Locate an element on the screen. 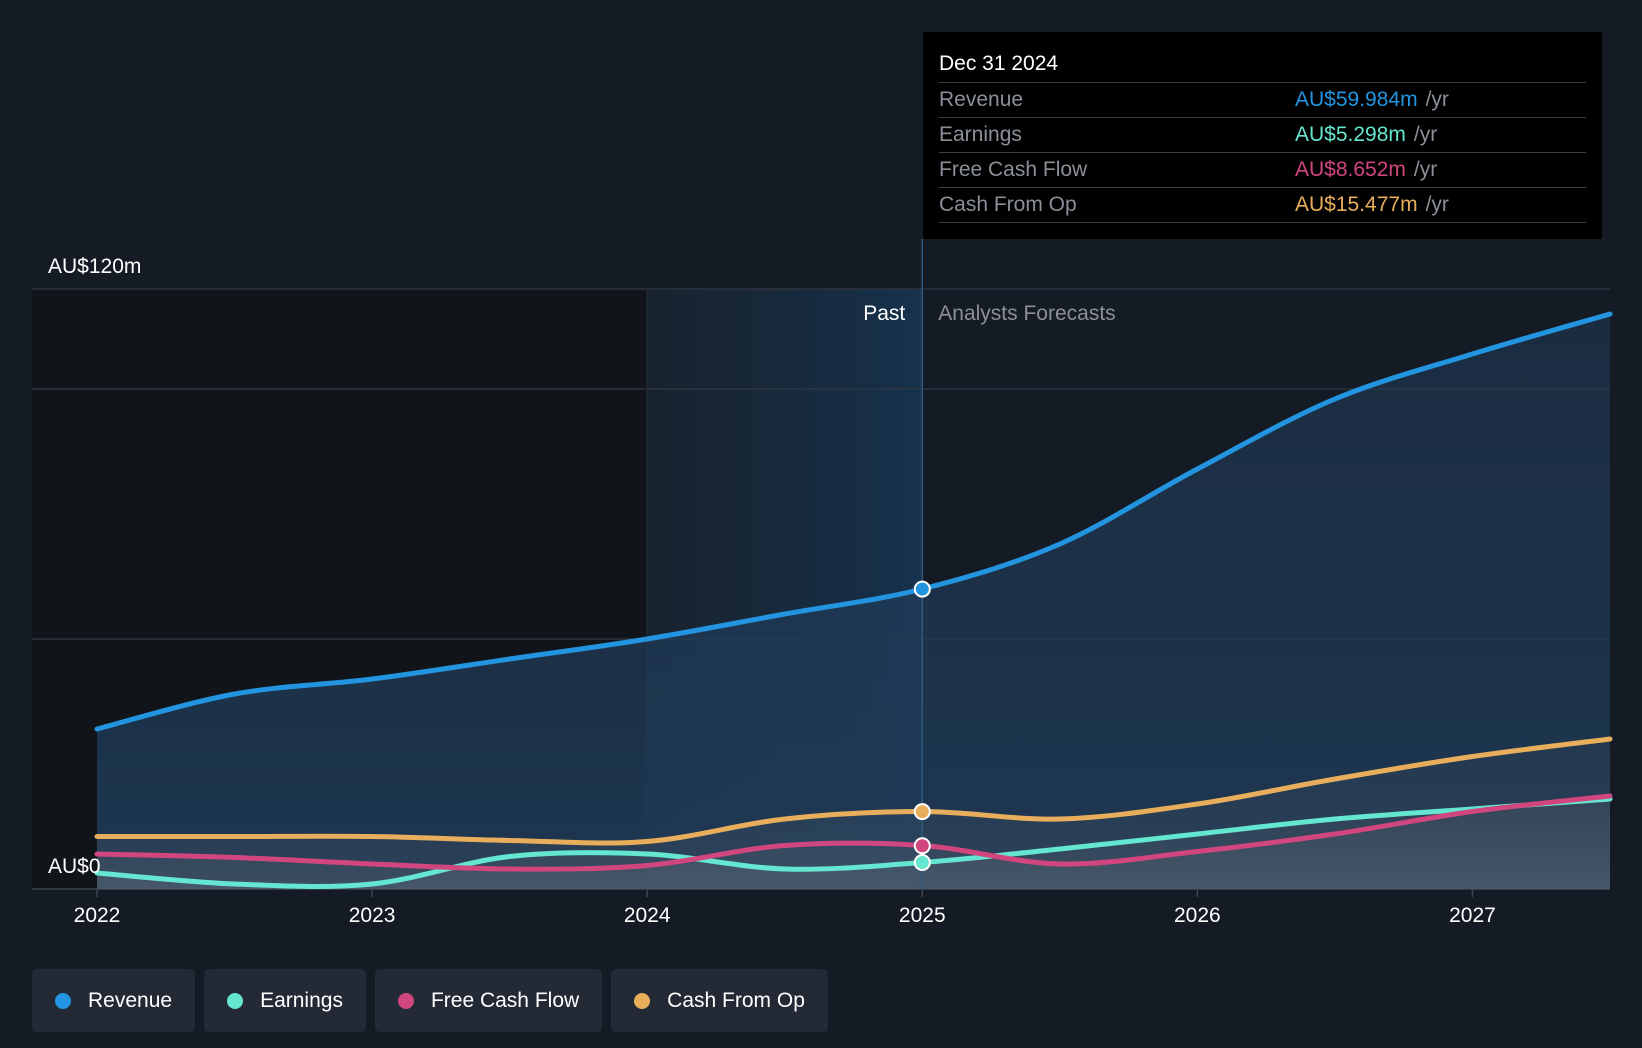 The width and height of the screenshot is (1642, 1048). x-tick-label: 2024 is located at coordinates (647, 915).